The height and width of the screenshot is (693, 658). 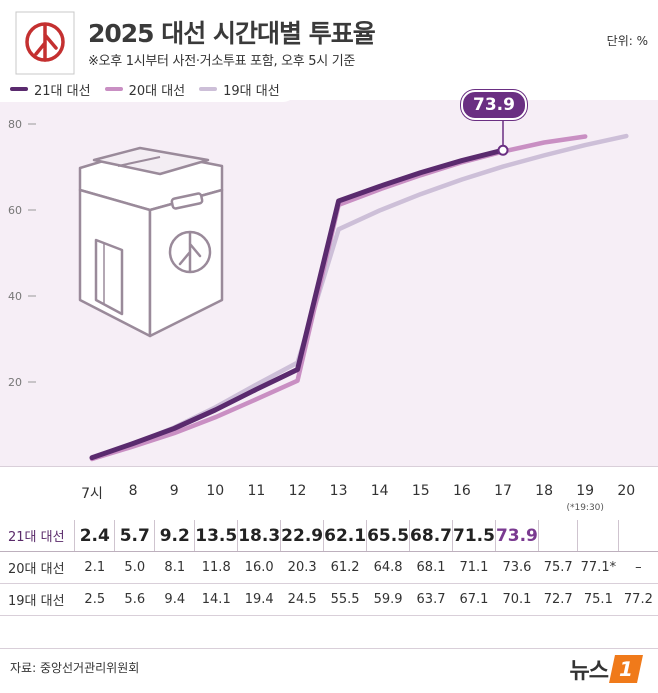 What do you see at coordinates (94, 599) in the screenshot?
I see `table-cell: 2.5` at bounding box center [94, 599].